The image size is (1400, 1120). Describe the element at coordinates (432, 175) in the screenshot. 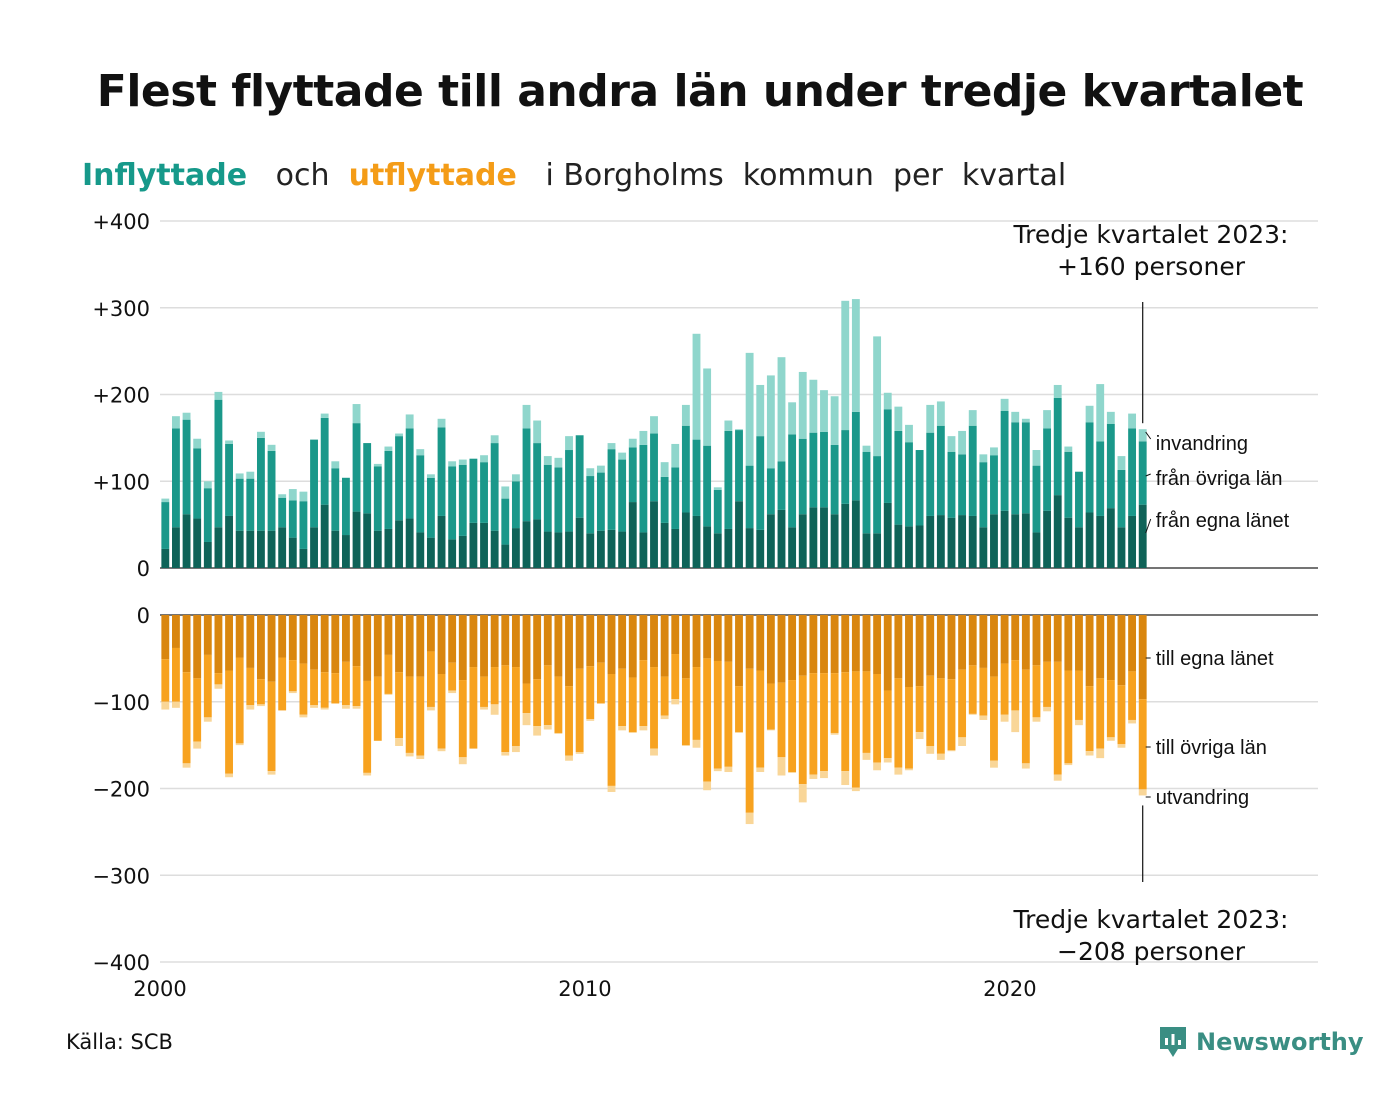

I see `subtitle-outflow-word: utflyttade` at that location.